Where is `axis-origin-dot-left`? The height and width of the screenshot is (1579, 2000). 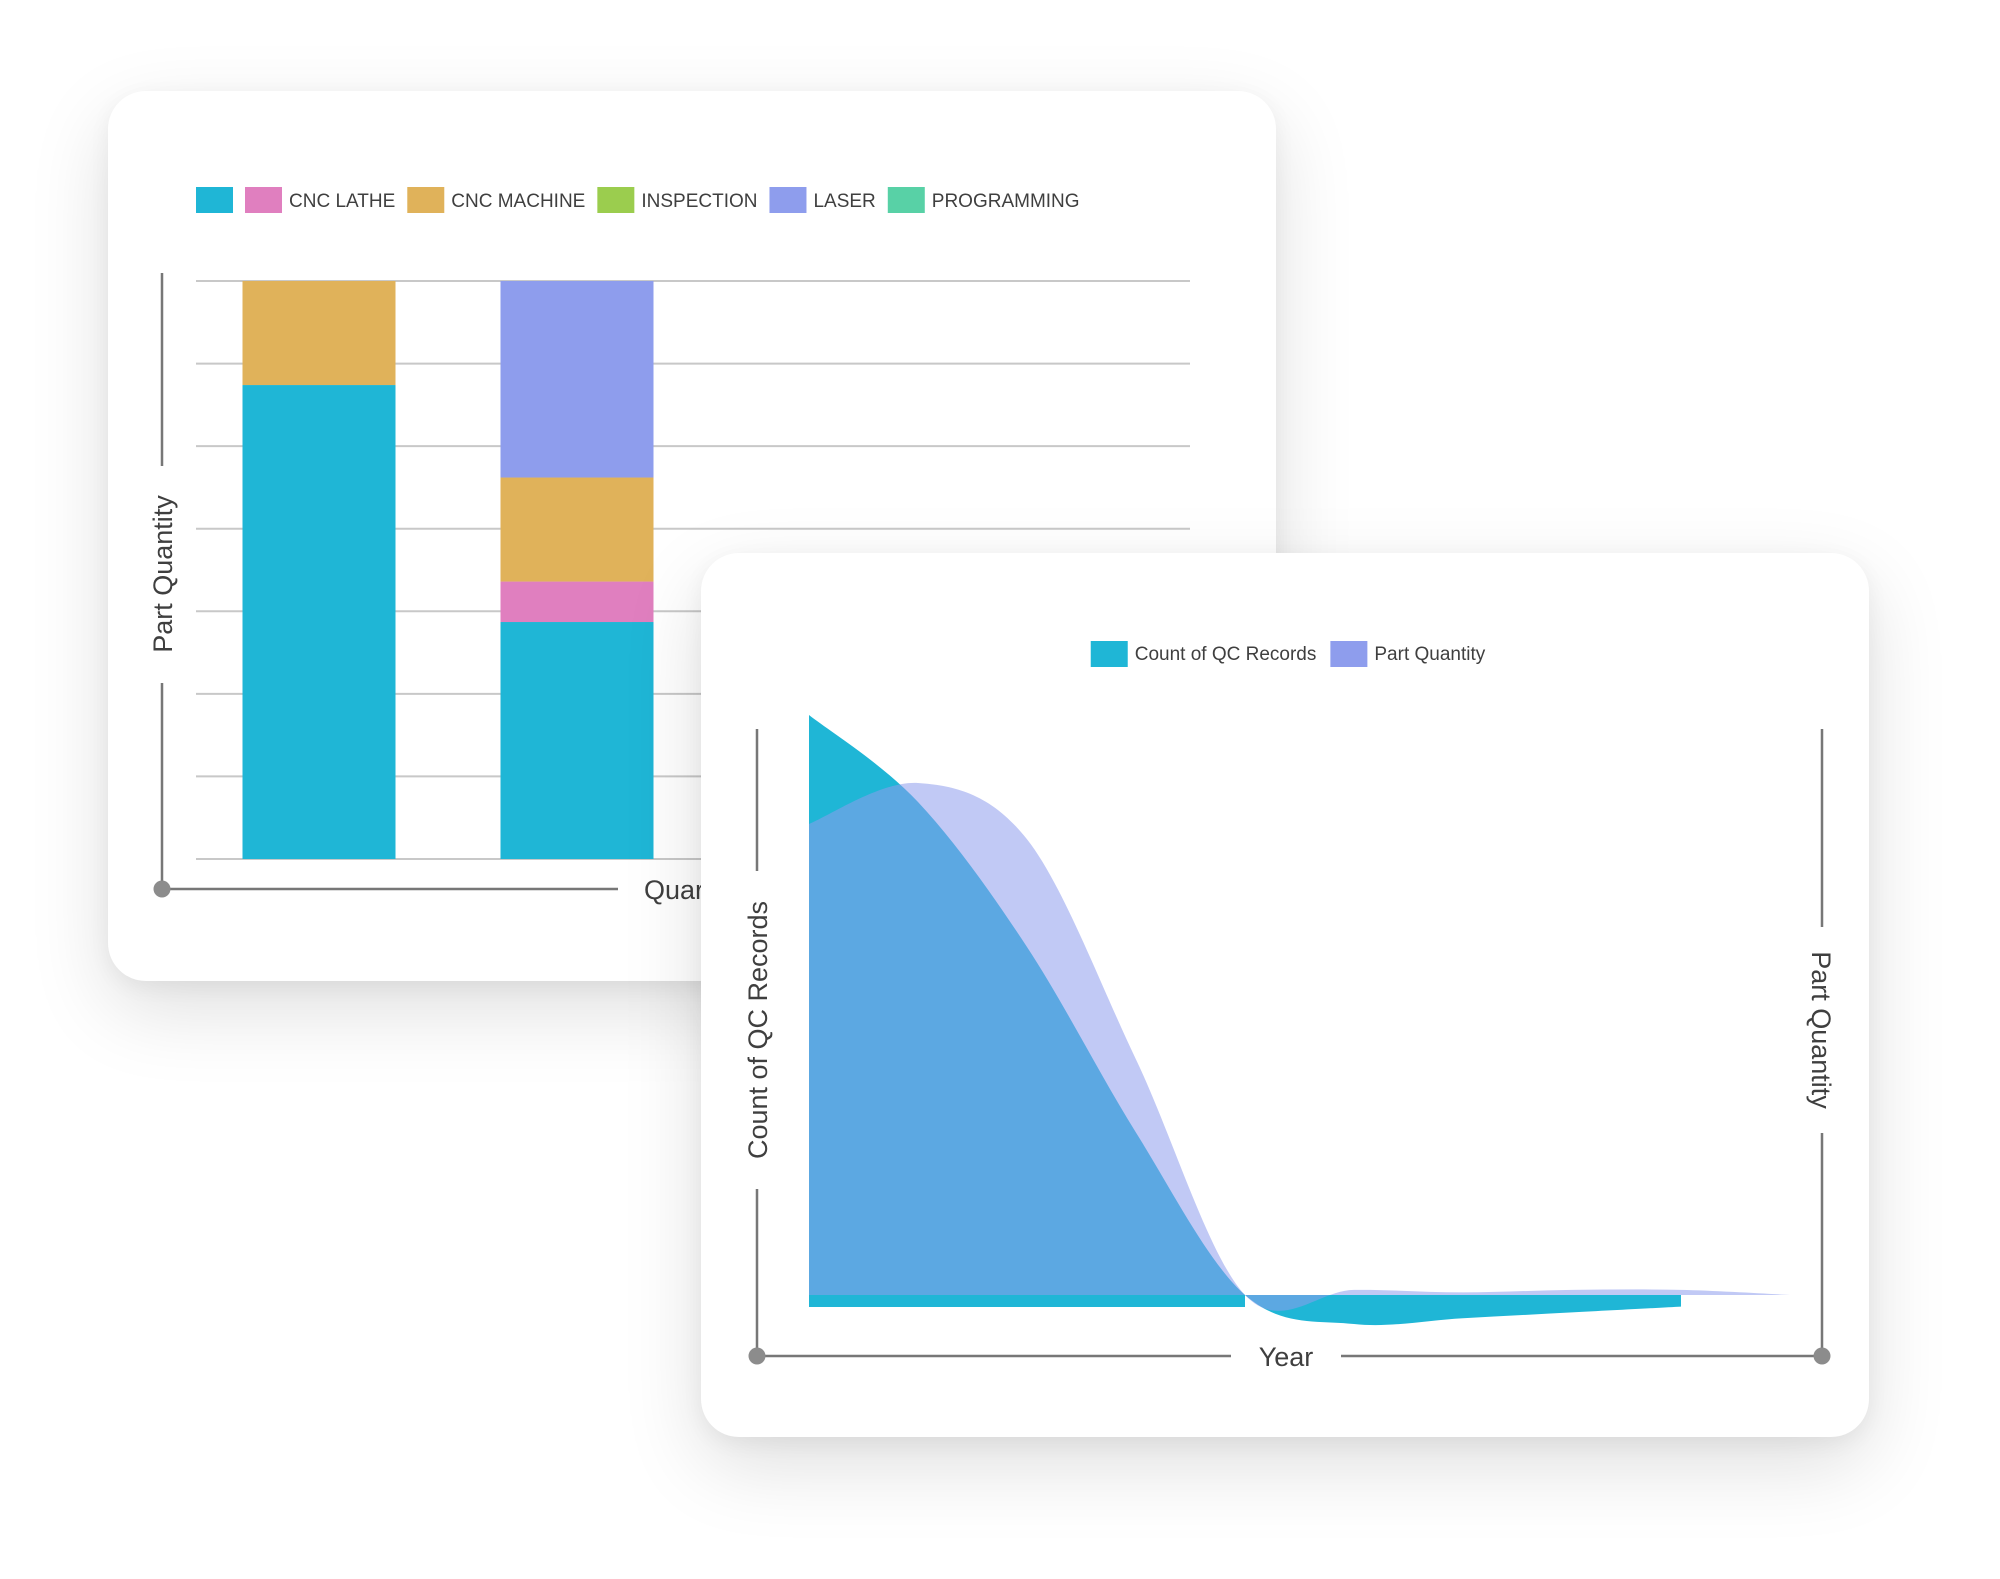
axis-origin-dot-left is located at coordinates (757, 1356).